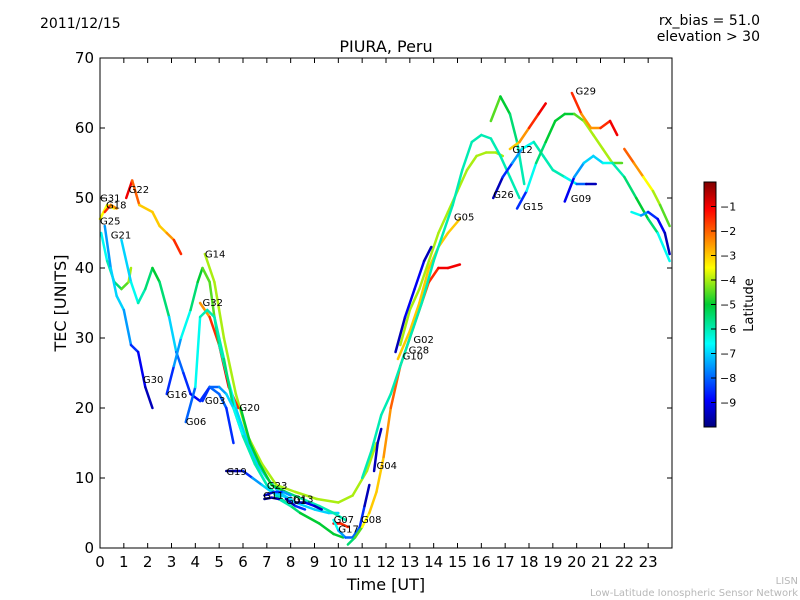  Describe the element at coordinates (385, 584) in the screenshot. I see `x-axis-label: Time [UT]` at that location.